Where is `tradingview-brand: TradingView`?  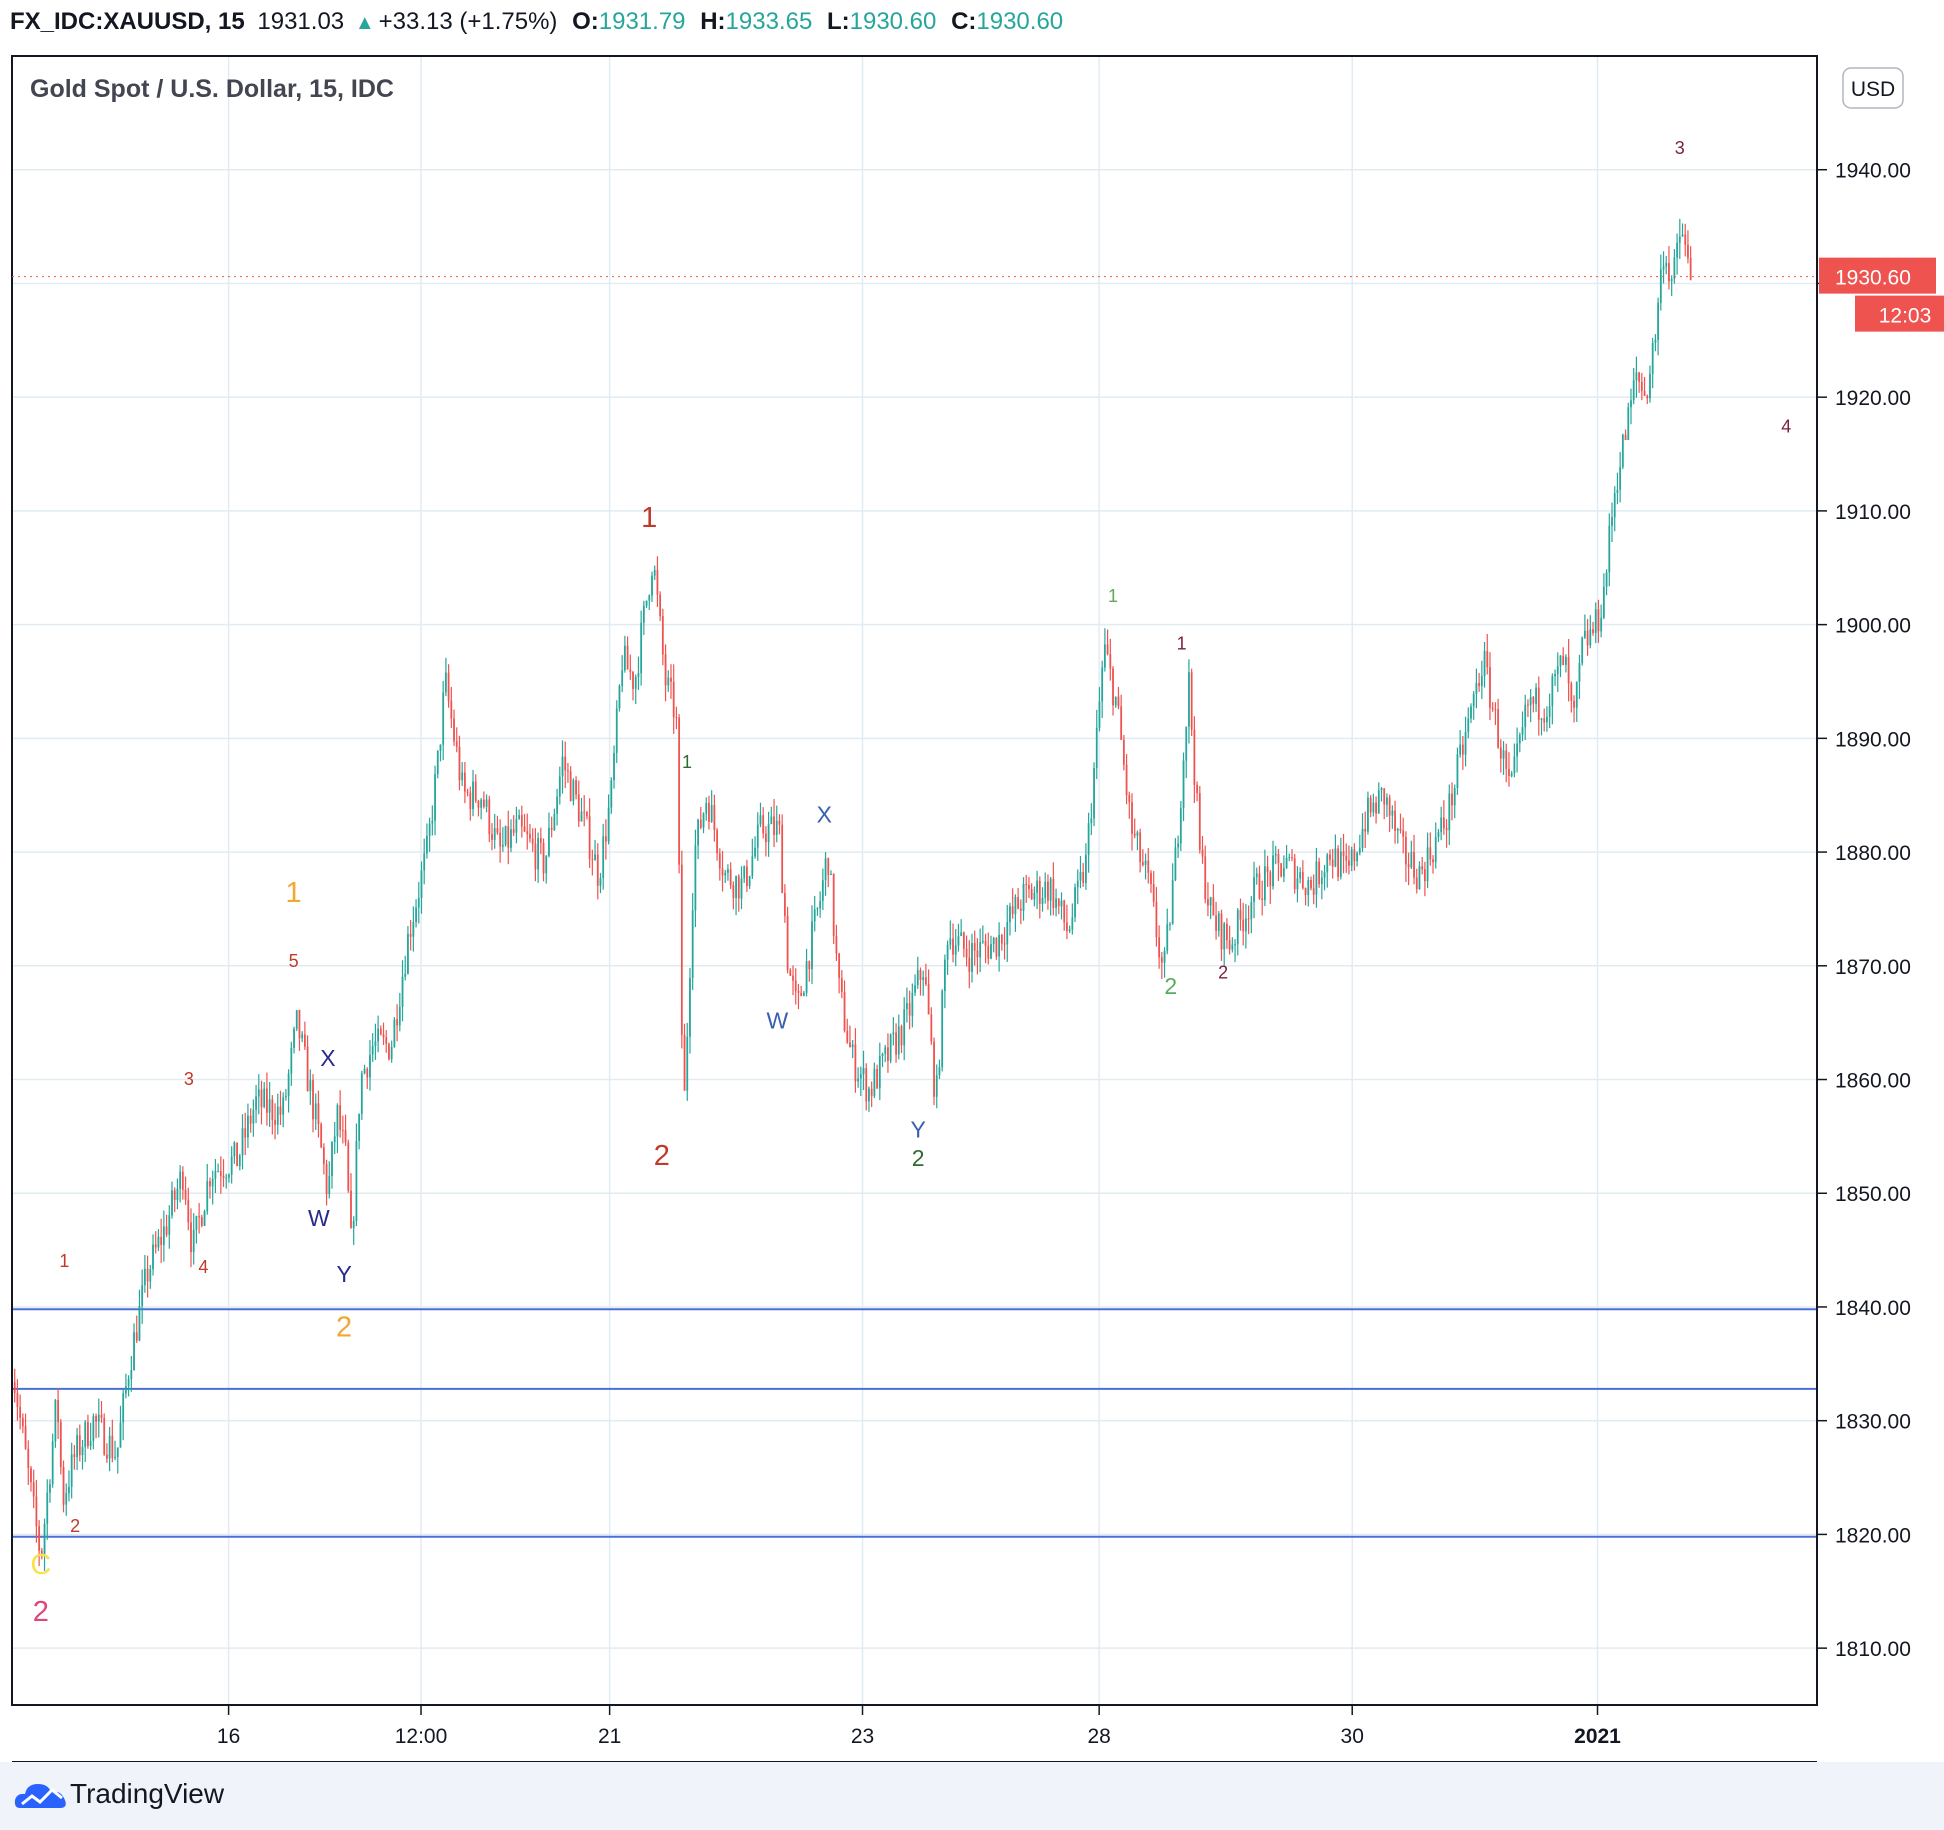
tradingview-brand: TradingView is located at coordinates (147, 1793).